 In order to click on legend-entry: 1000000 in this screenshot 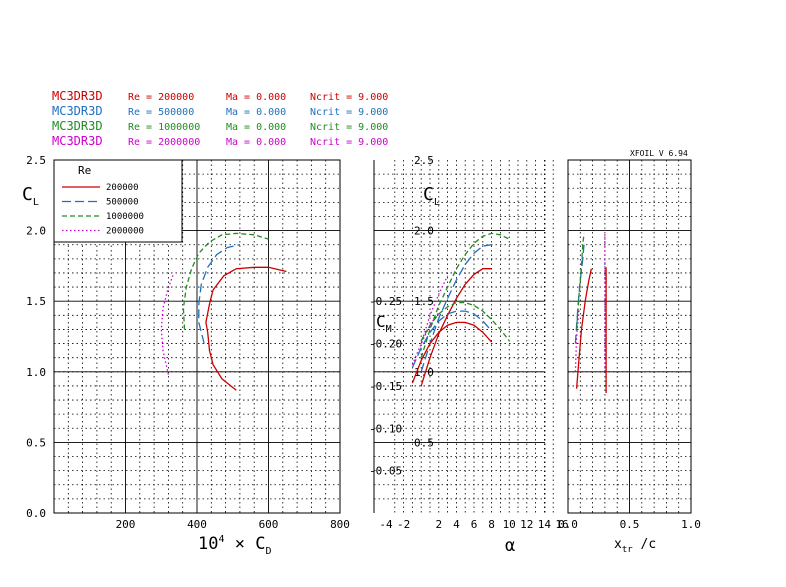, I will do `click(125, 217)`.